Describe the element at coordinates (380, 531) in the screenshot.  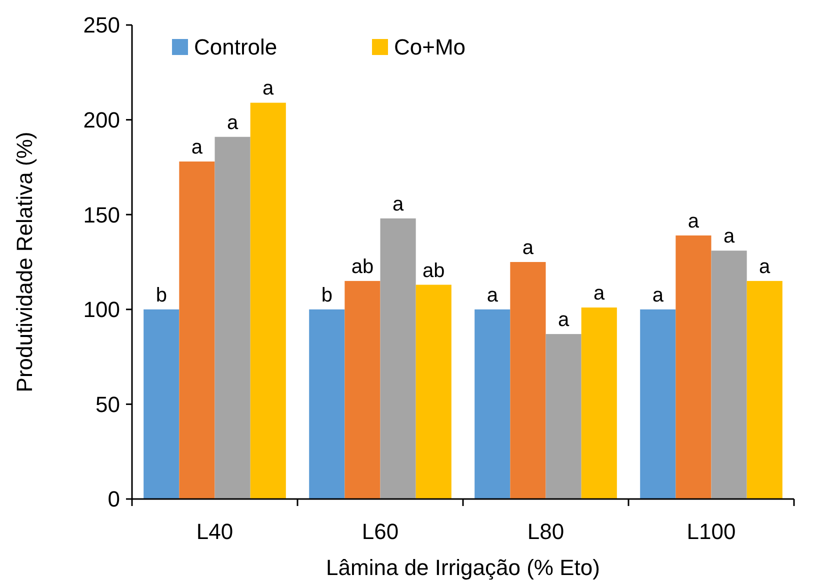
I see `x-tick-label: L60` at that location.